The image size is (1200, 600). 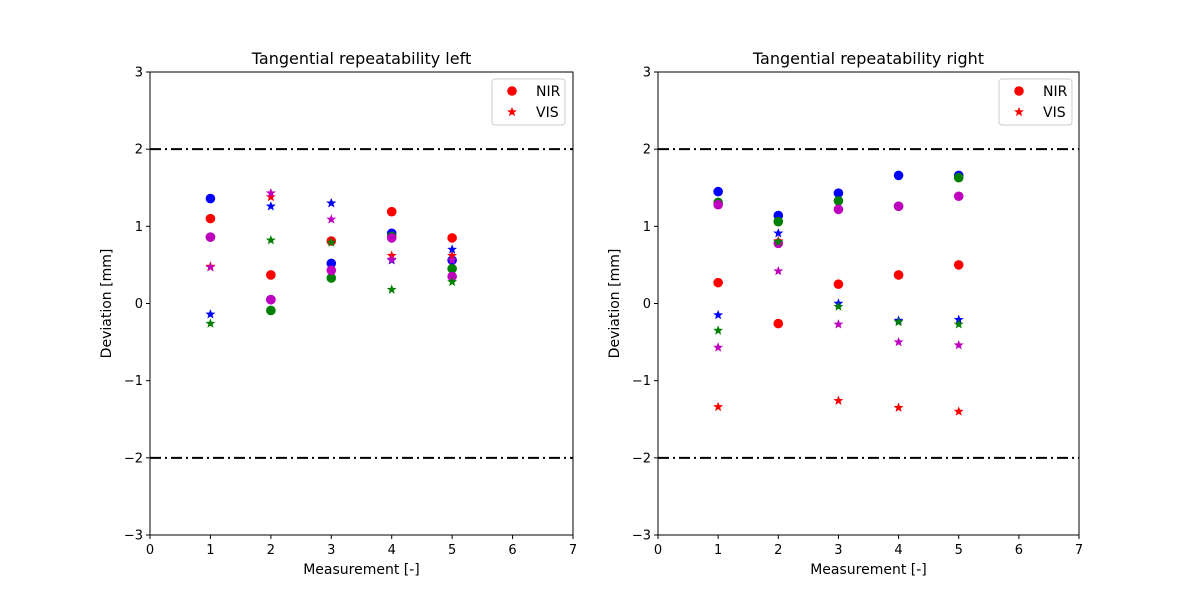 What do you see at coordinates (647, 150) in the screenshot?
I see `right-y-tick-label: 2` at bounding box center [647, 150].